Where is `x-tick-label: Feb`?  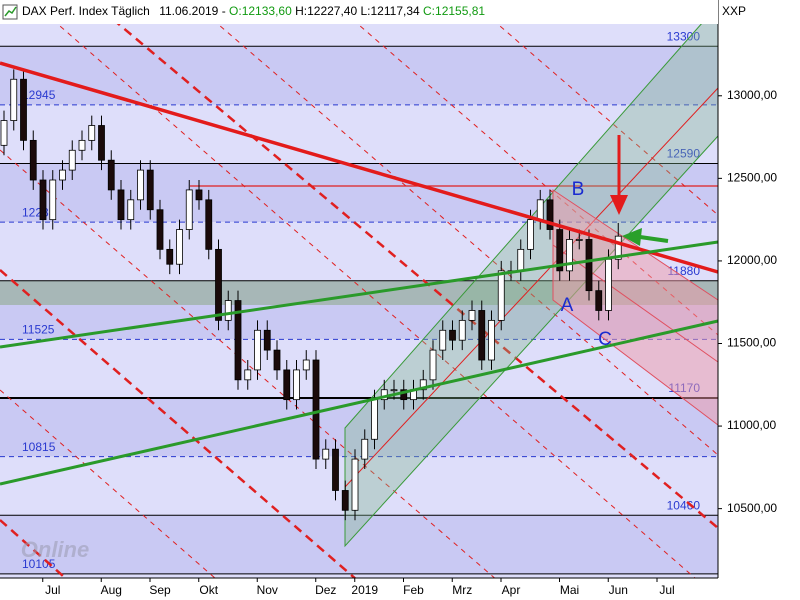
x-tick-label: Feb is located at coordinates (413, 590).